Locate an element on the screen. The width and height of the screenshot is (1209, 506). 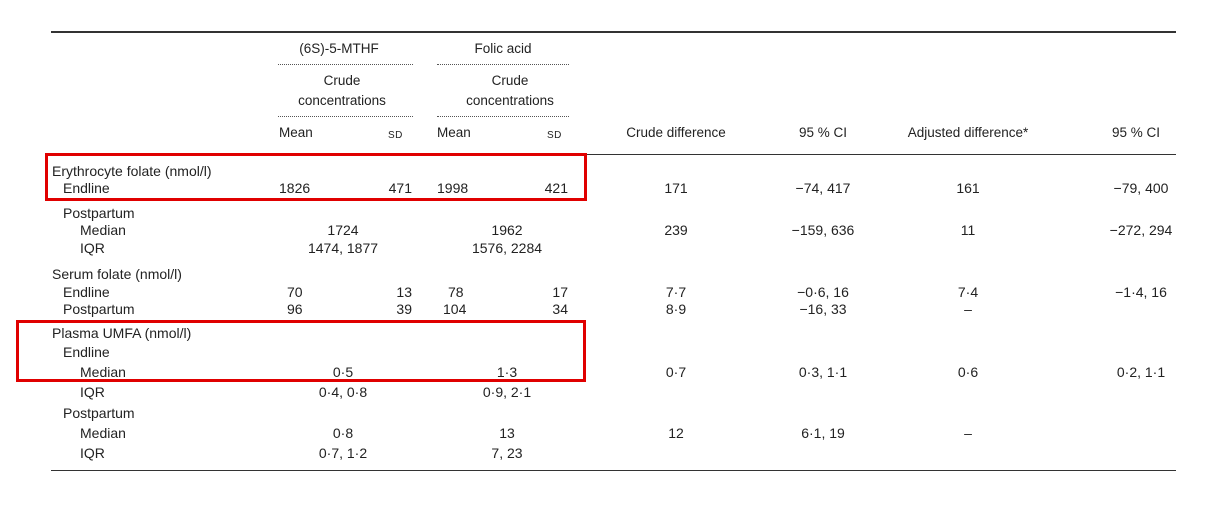
group1-header: (6S)-5-MTHF is located at coordinates (339, 48).